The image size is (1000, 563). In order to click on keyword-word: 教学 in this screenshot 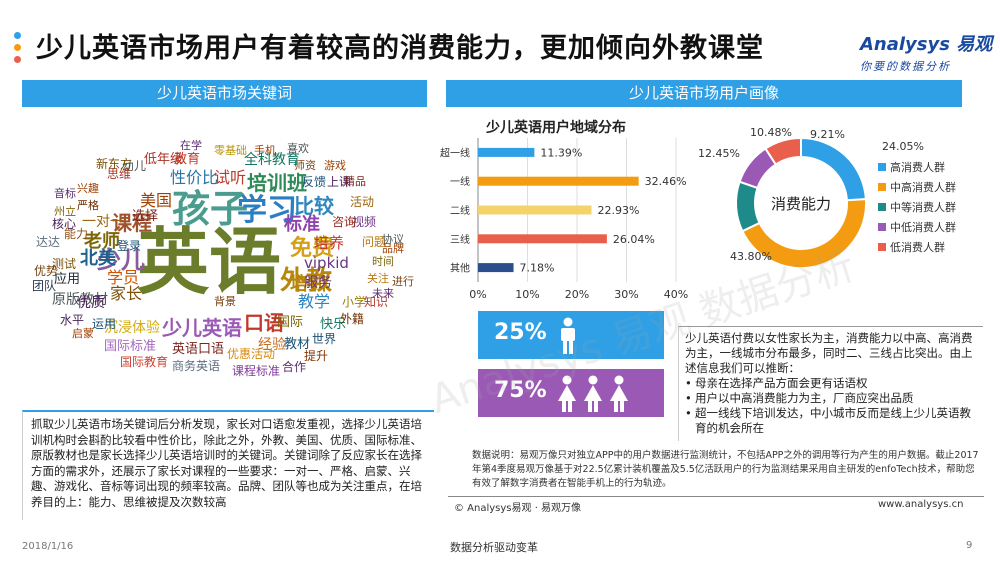, I will do `click(314, 301)`.